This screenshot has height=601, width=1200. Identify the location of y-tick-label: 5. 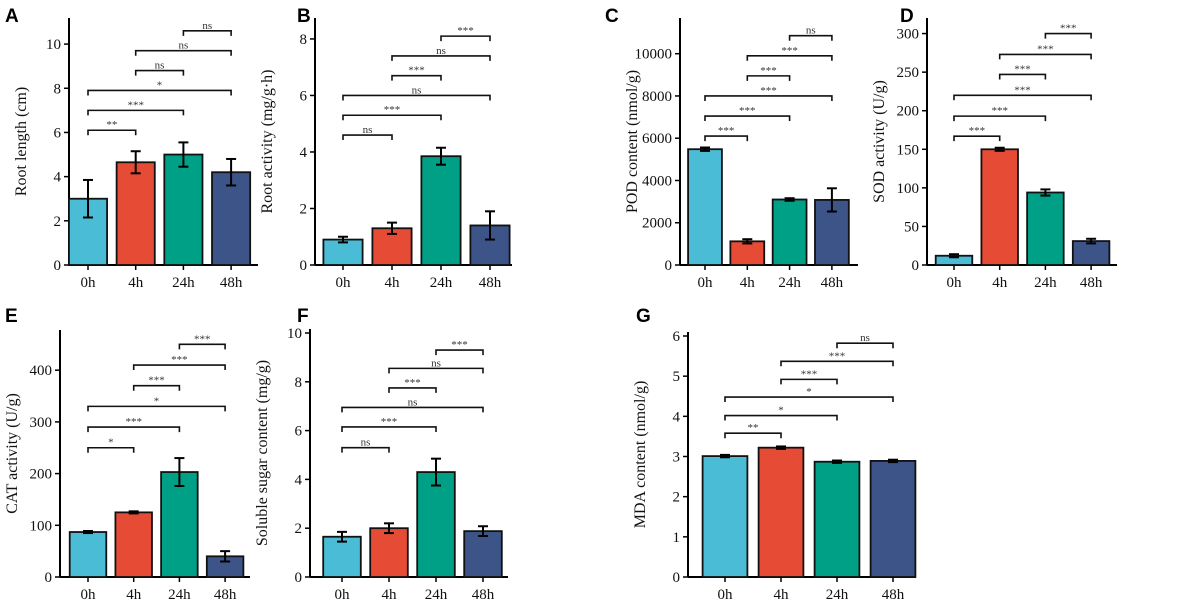
(677, 377).